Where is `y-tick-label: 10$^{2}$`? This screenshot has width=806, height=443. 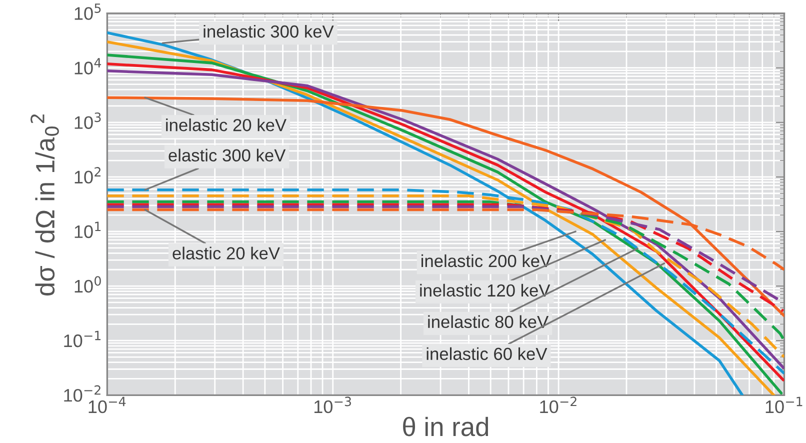
y-tick-label: 10$^{2}$ is located at coordinates (87, 175).